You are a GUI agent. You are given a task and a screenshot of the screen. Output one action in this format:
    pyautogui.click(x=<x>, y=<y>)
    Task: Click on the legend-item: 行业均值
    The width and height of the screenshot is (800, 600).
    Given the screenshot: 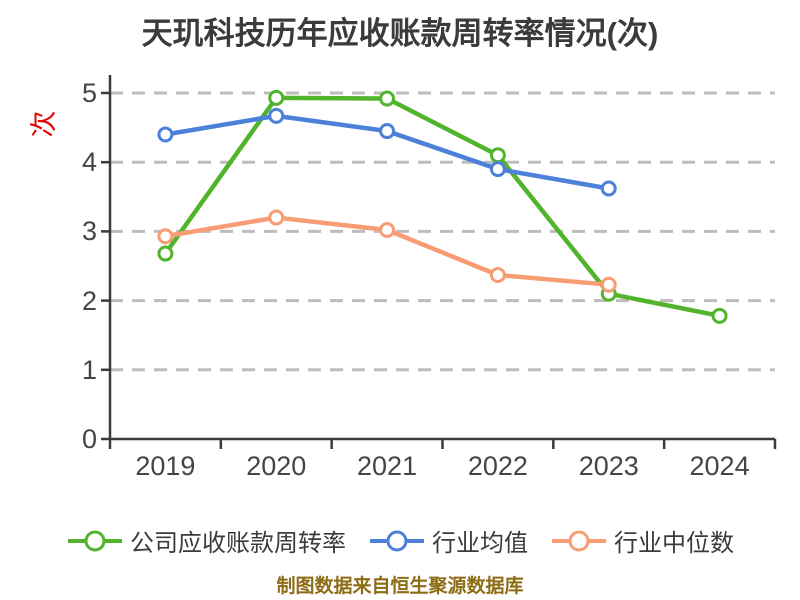 What is the action you would take?
    pyautogui.click(x=449, y=540)
    